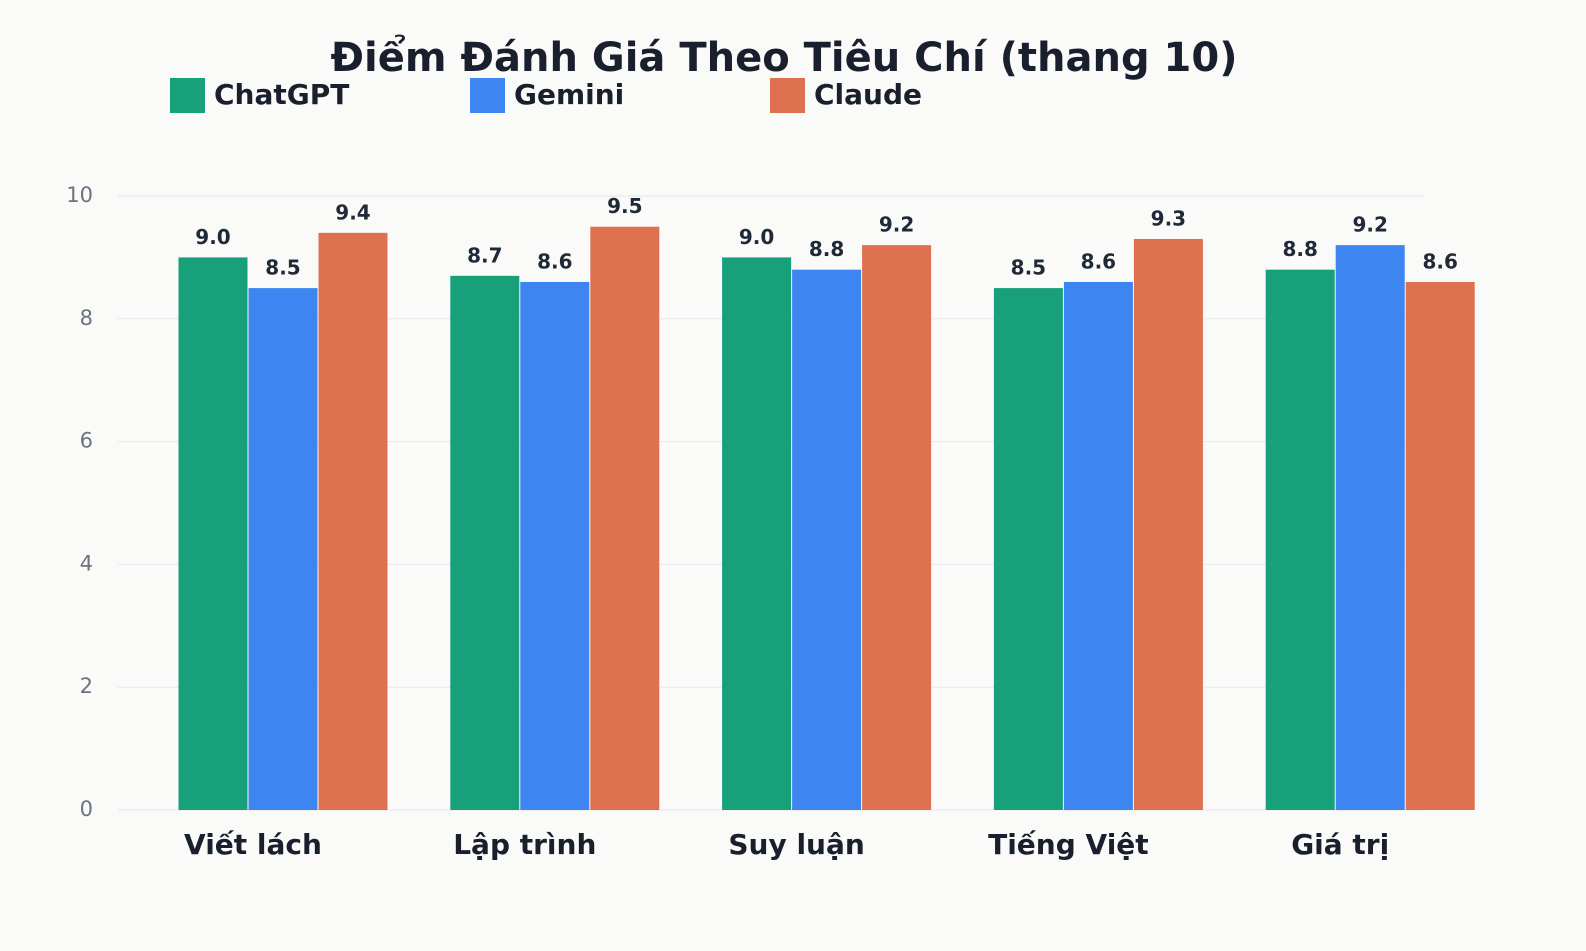 The height and width of the screenshot is (951, 1586). What do you see at coordinates (86, 318) in the screenshot?
I see `y-tick-label: 8` at bounding box center [86, 318].